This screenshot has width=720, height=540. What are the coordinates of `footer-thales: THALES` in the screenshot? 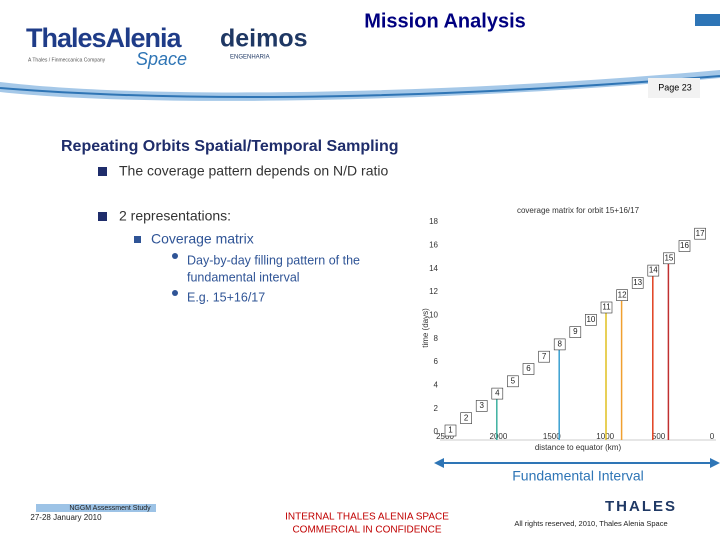 It's located at (641, 506).